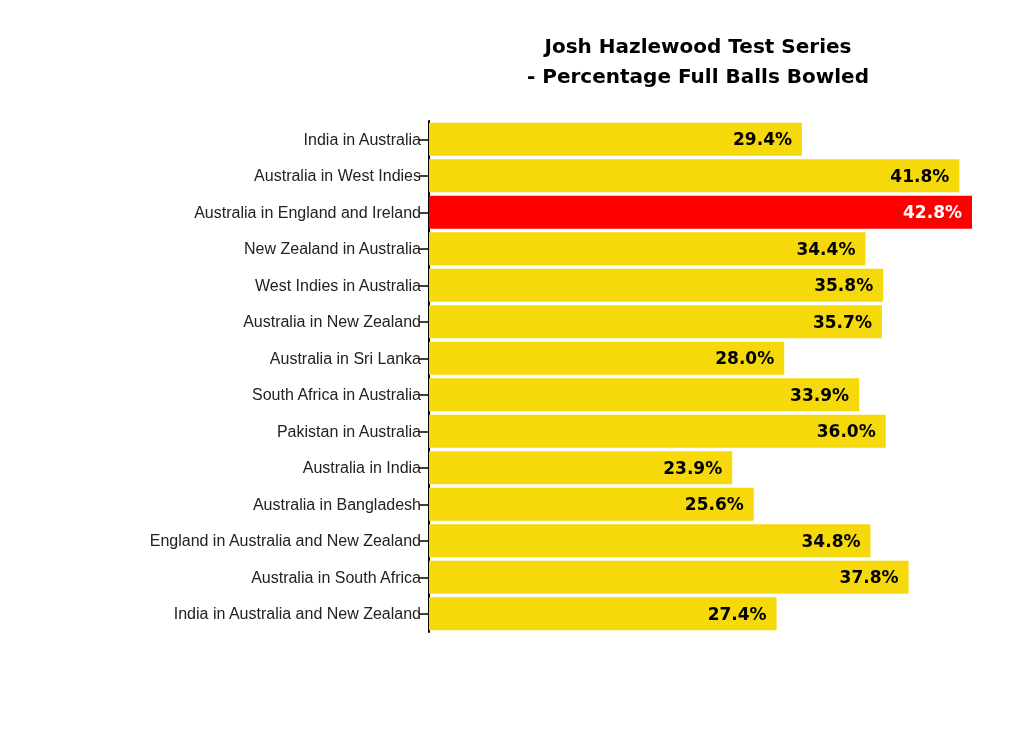 This screenshot has height=745, width=1024. I want to click on y-tick-label: Australia in South Africa, so click(336, 577).